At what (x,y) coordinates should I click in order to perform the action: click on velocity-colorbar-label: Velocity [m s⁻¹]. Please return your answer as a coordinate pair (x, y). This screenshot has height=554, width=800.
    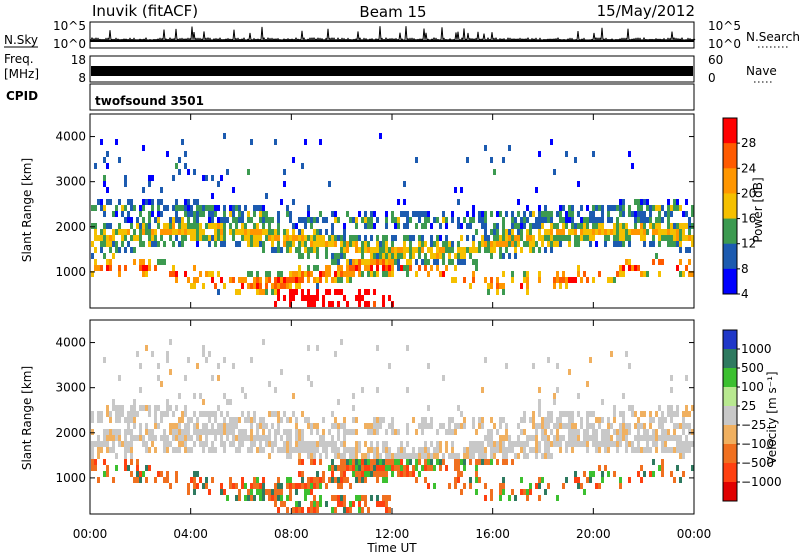
    Looking at the image, I should click on (772, 417).